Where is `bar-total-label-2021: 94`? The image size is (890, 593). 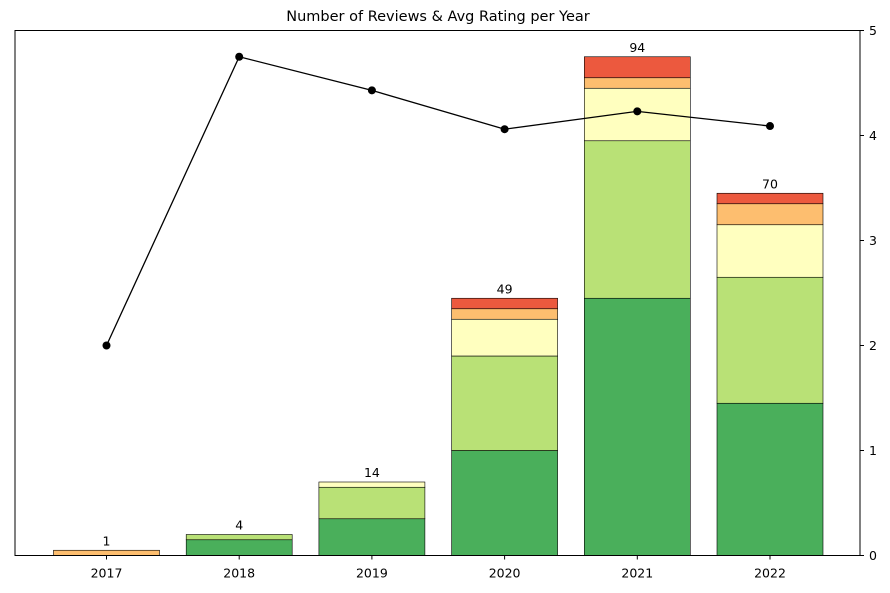 bar-total-label-2021: 94 is located at coordinates (637, 47).